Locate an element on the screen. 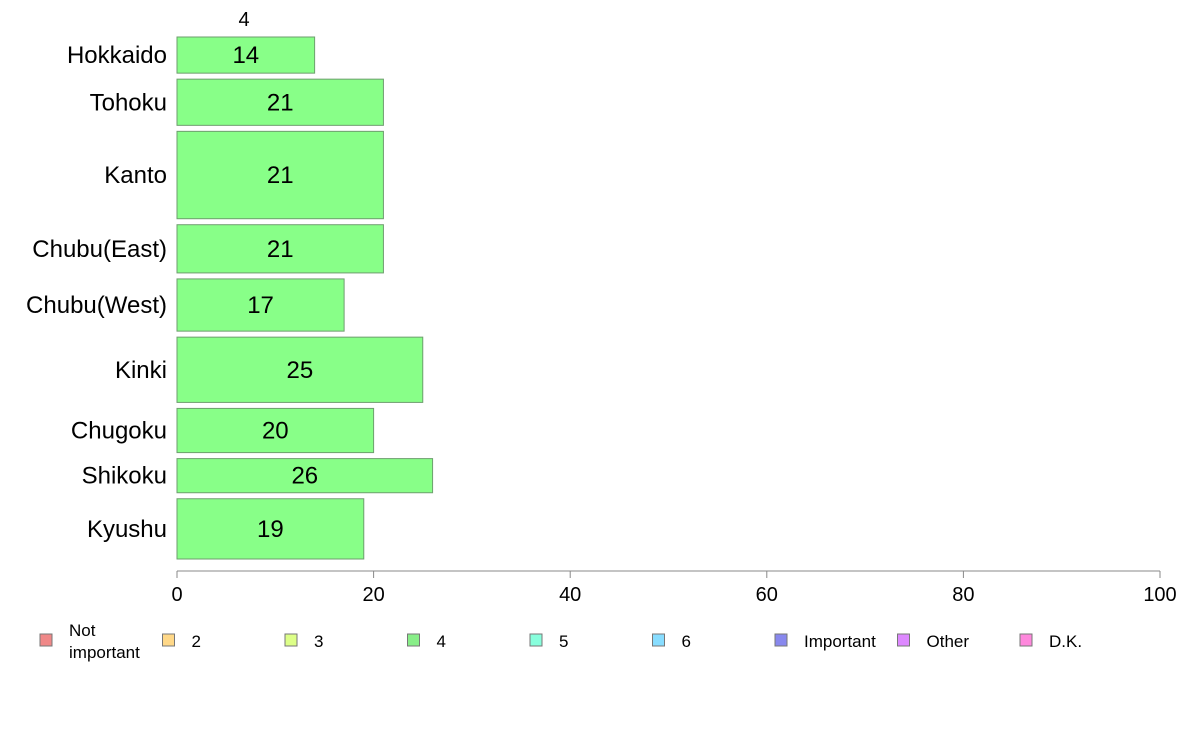 The image size is (1188, 736). data-label: 20 is located at coordinates (275, 431).